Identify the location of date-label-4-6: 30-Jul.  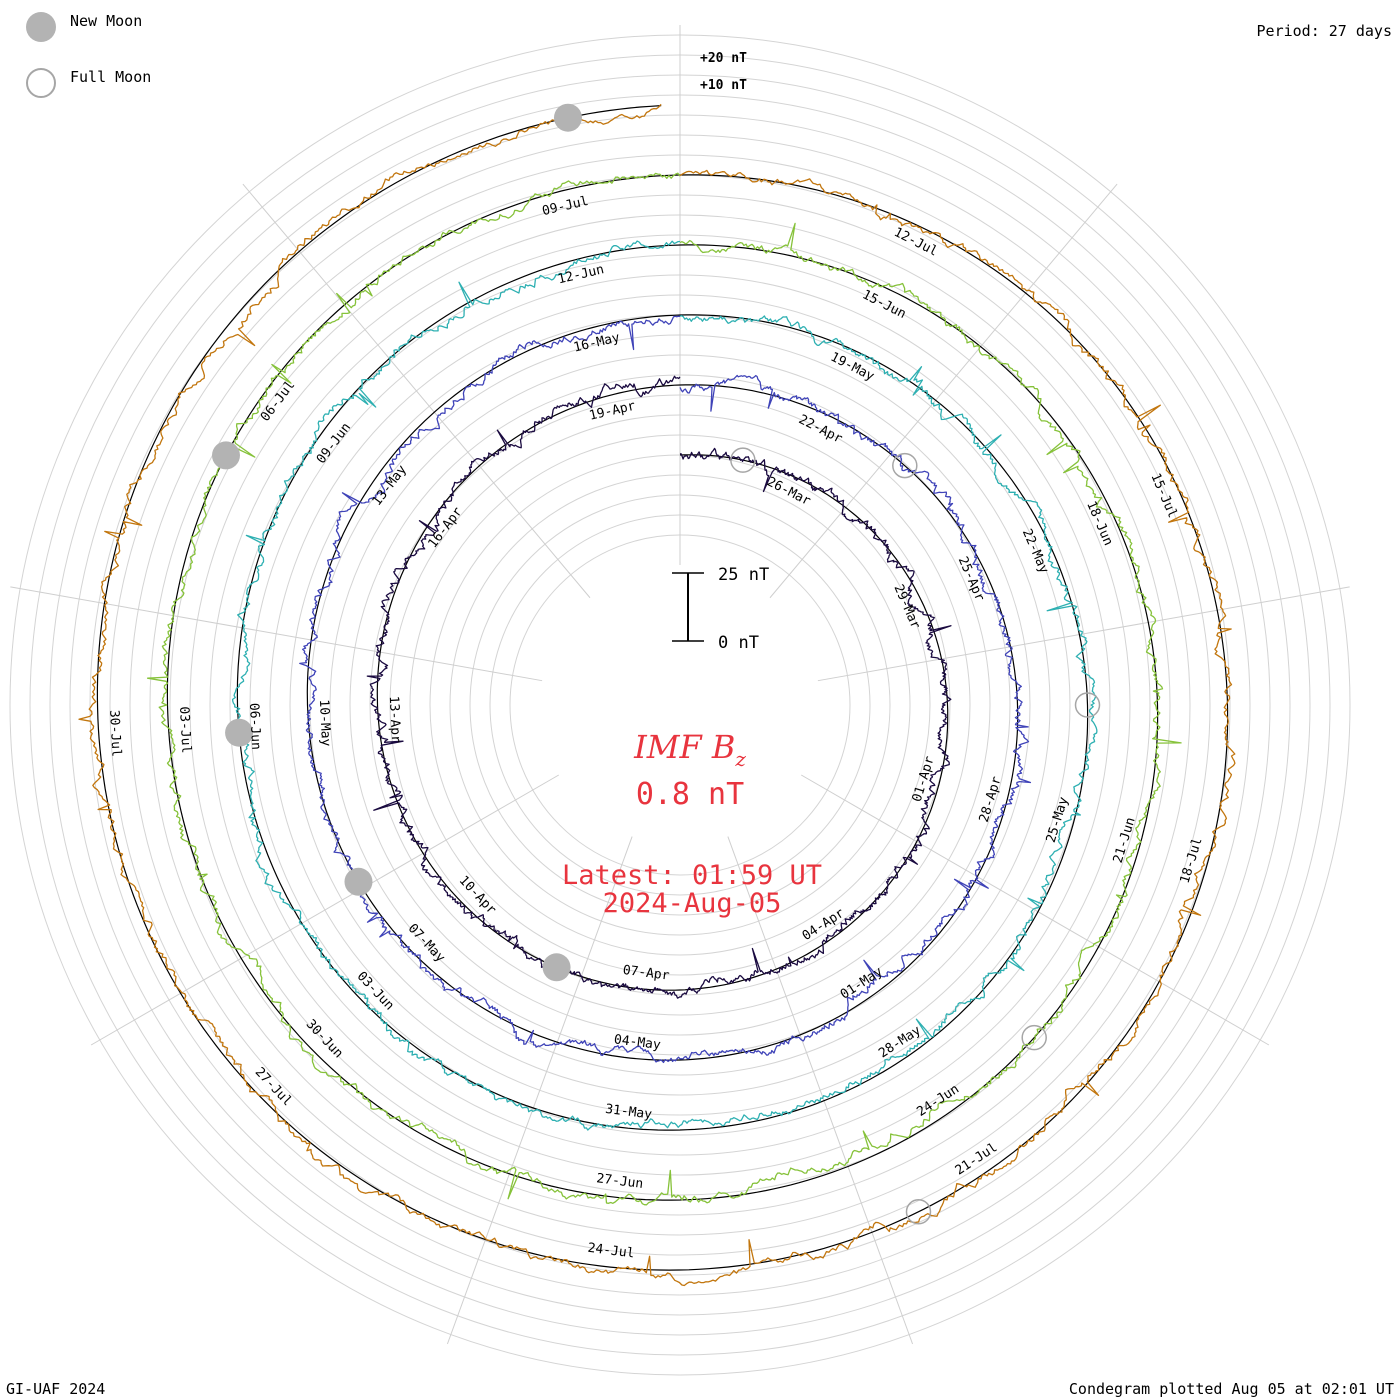
(114, 734).